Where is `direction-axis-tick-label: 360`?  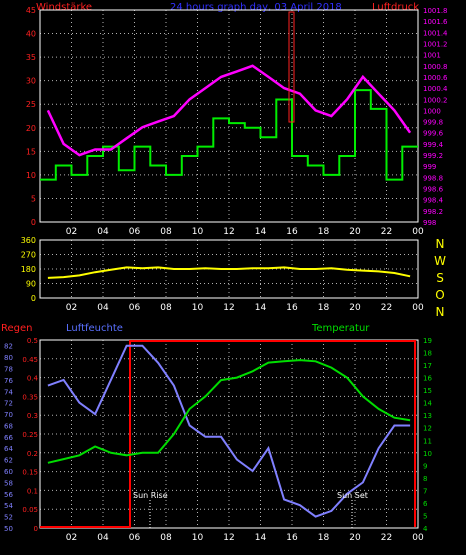 direction-axis-tick-label: 360 is located at coordinates (28, 240).